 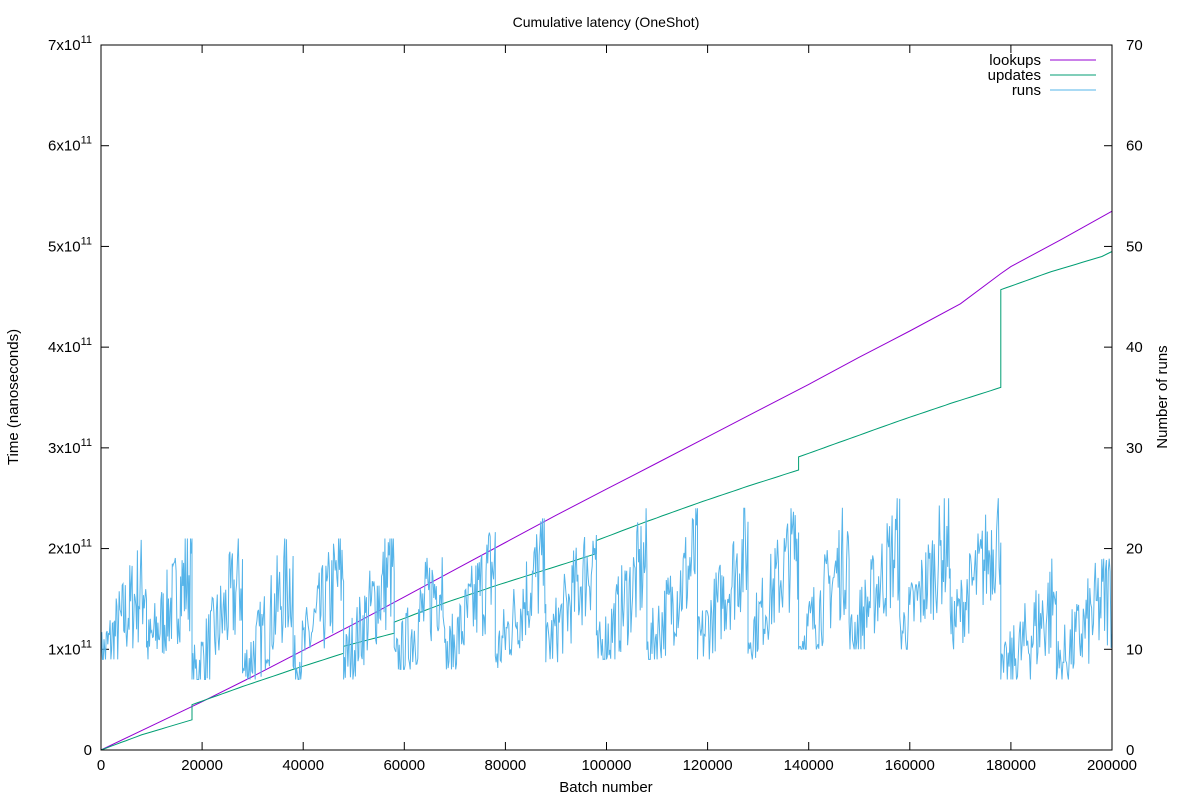 I want to click on x-tick-label: 100000, so click(x=606, y=765).